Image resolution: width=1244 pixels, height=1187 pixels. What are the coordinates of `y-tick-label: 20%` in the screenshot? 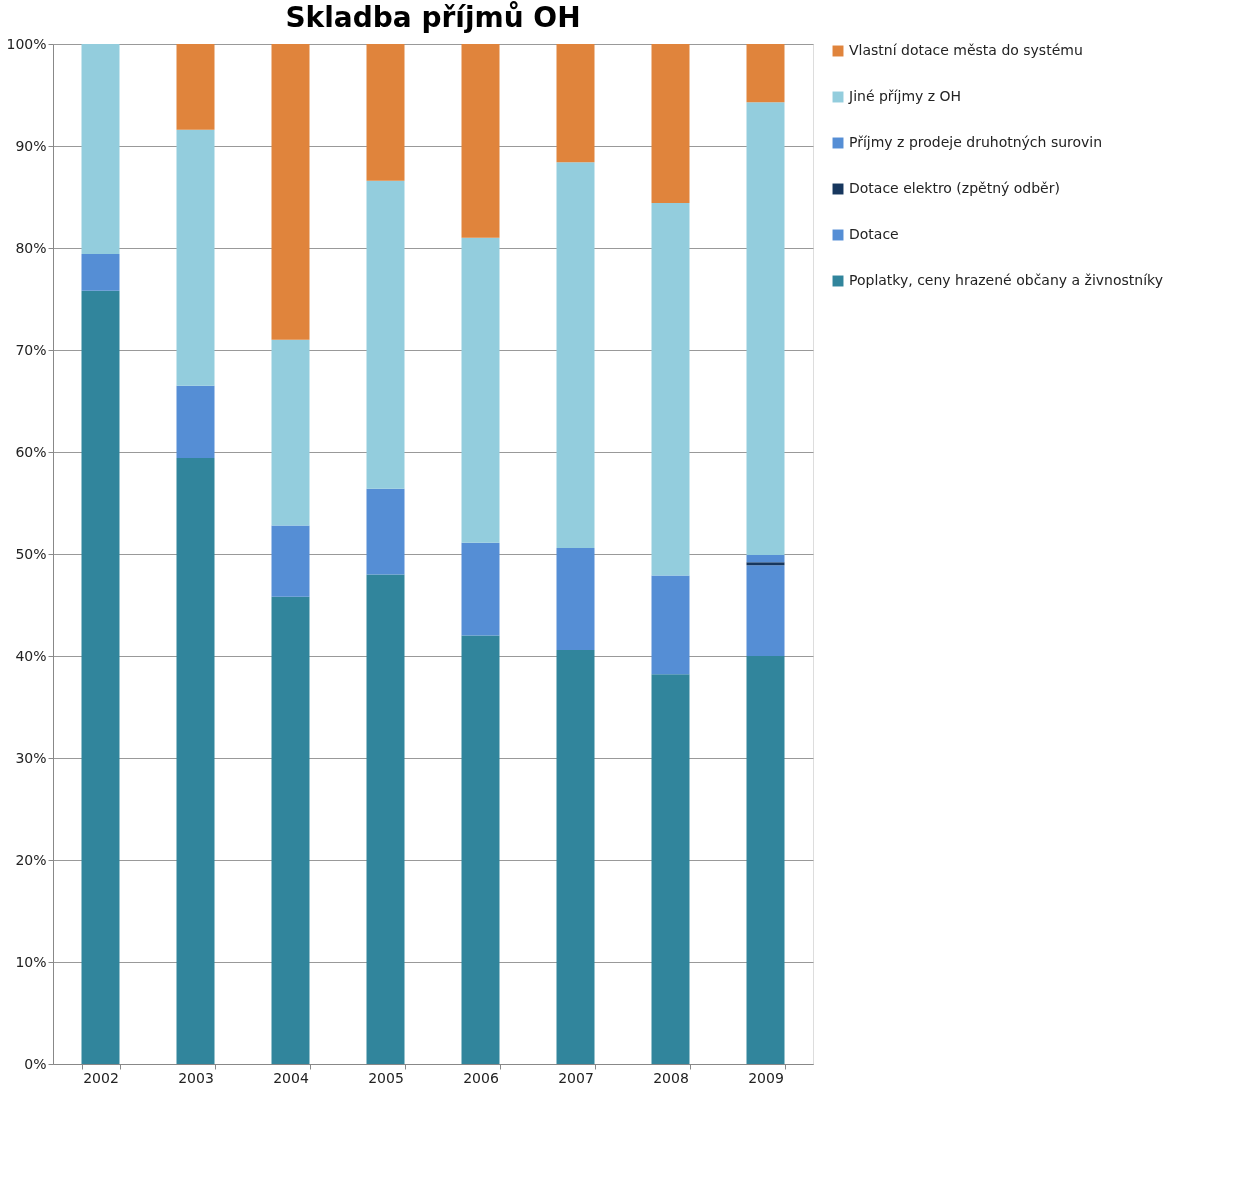 It's located at (31, 859).